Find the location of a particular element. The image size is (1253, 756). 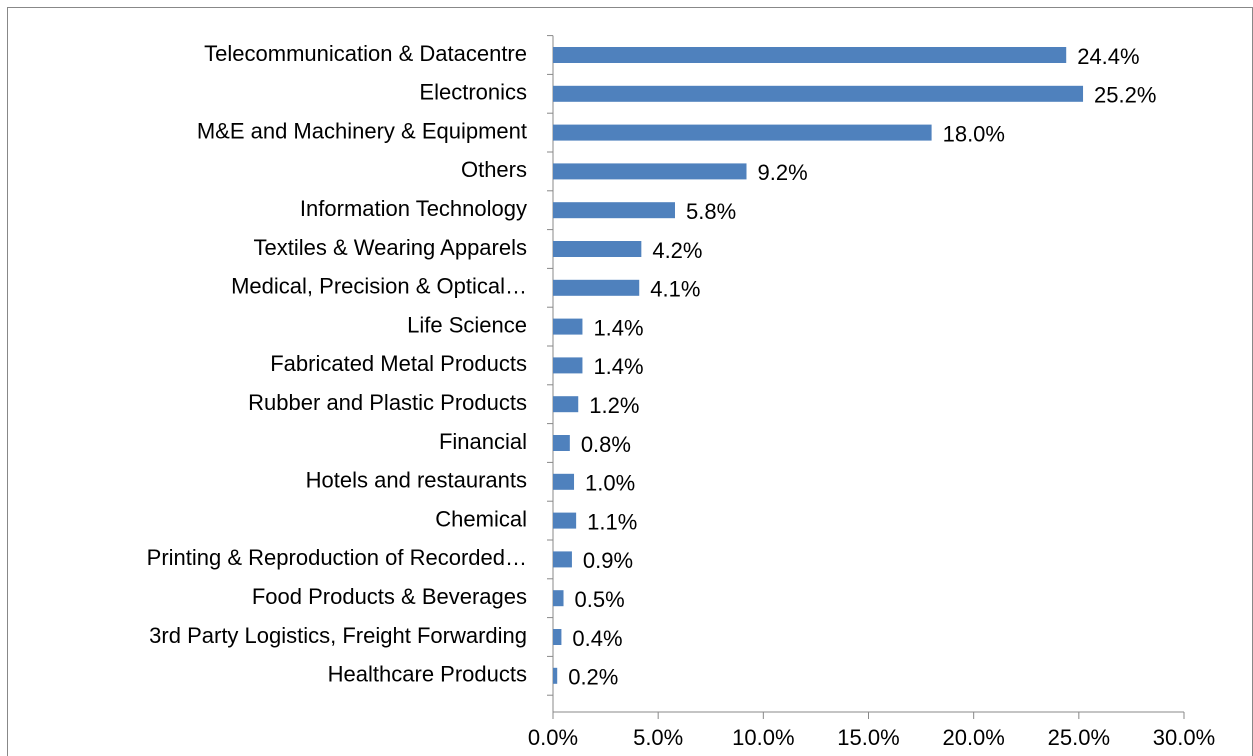

y-tick-label: Healthcare Products is located at coordinates (427, 674).